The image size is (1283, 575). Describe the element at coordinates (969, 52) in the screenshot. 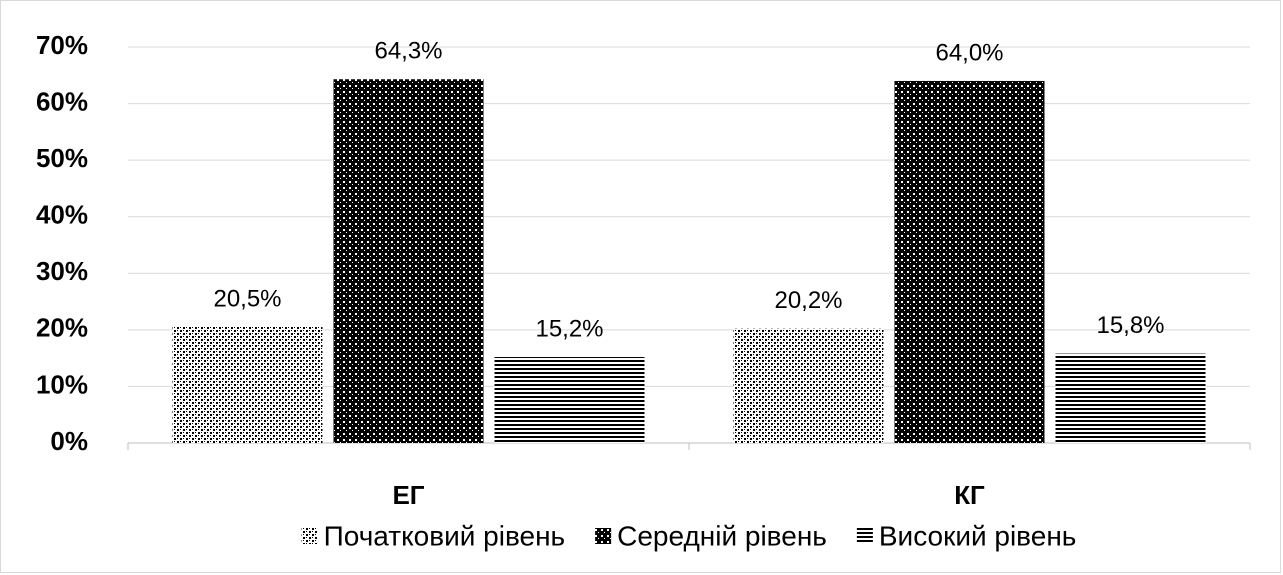

I see `value-label: 64,0%` at that location.